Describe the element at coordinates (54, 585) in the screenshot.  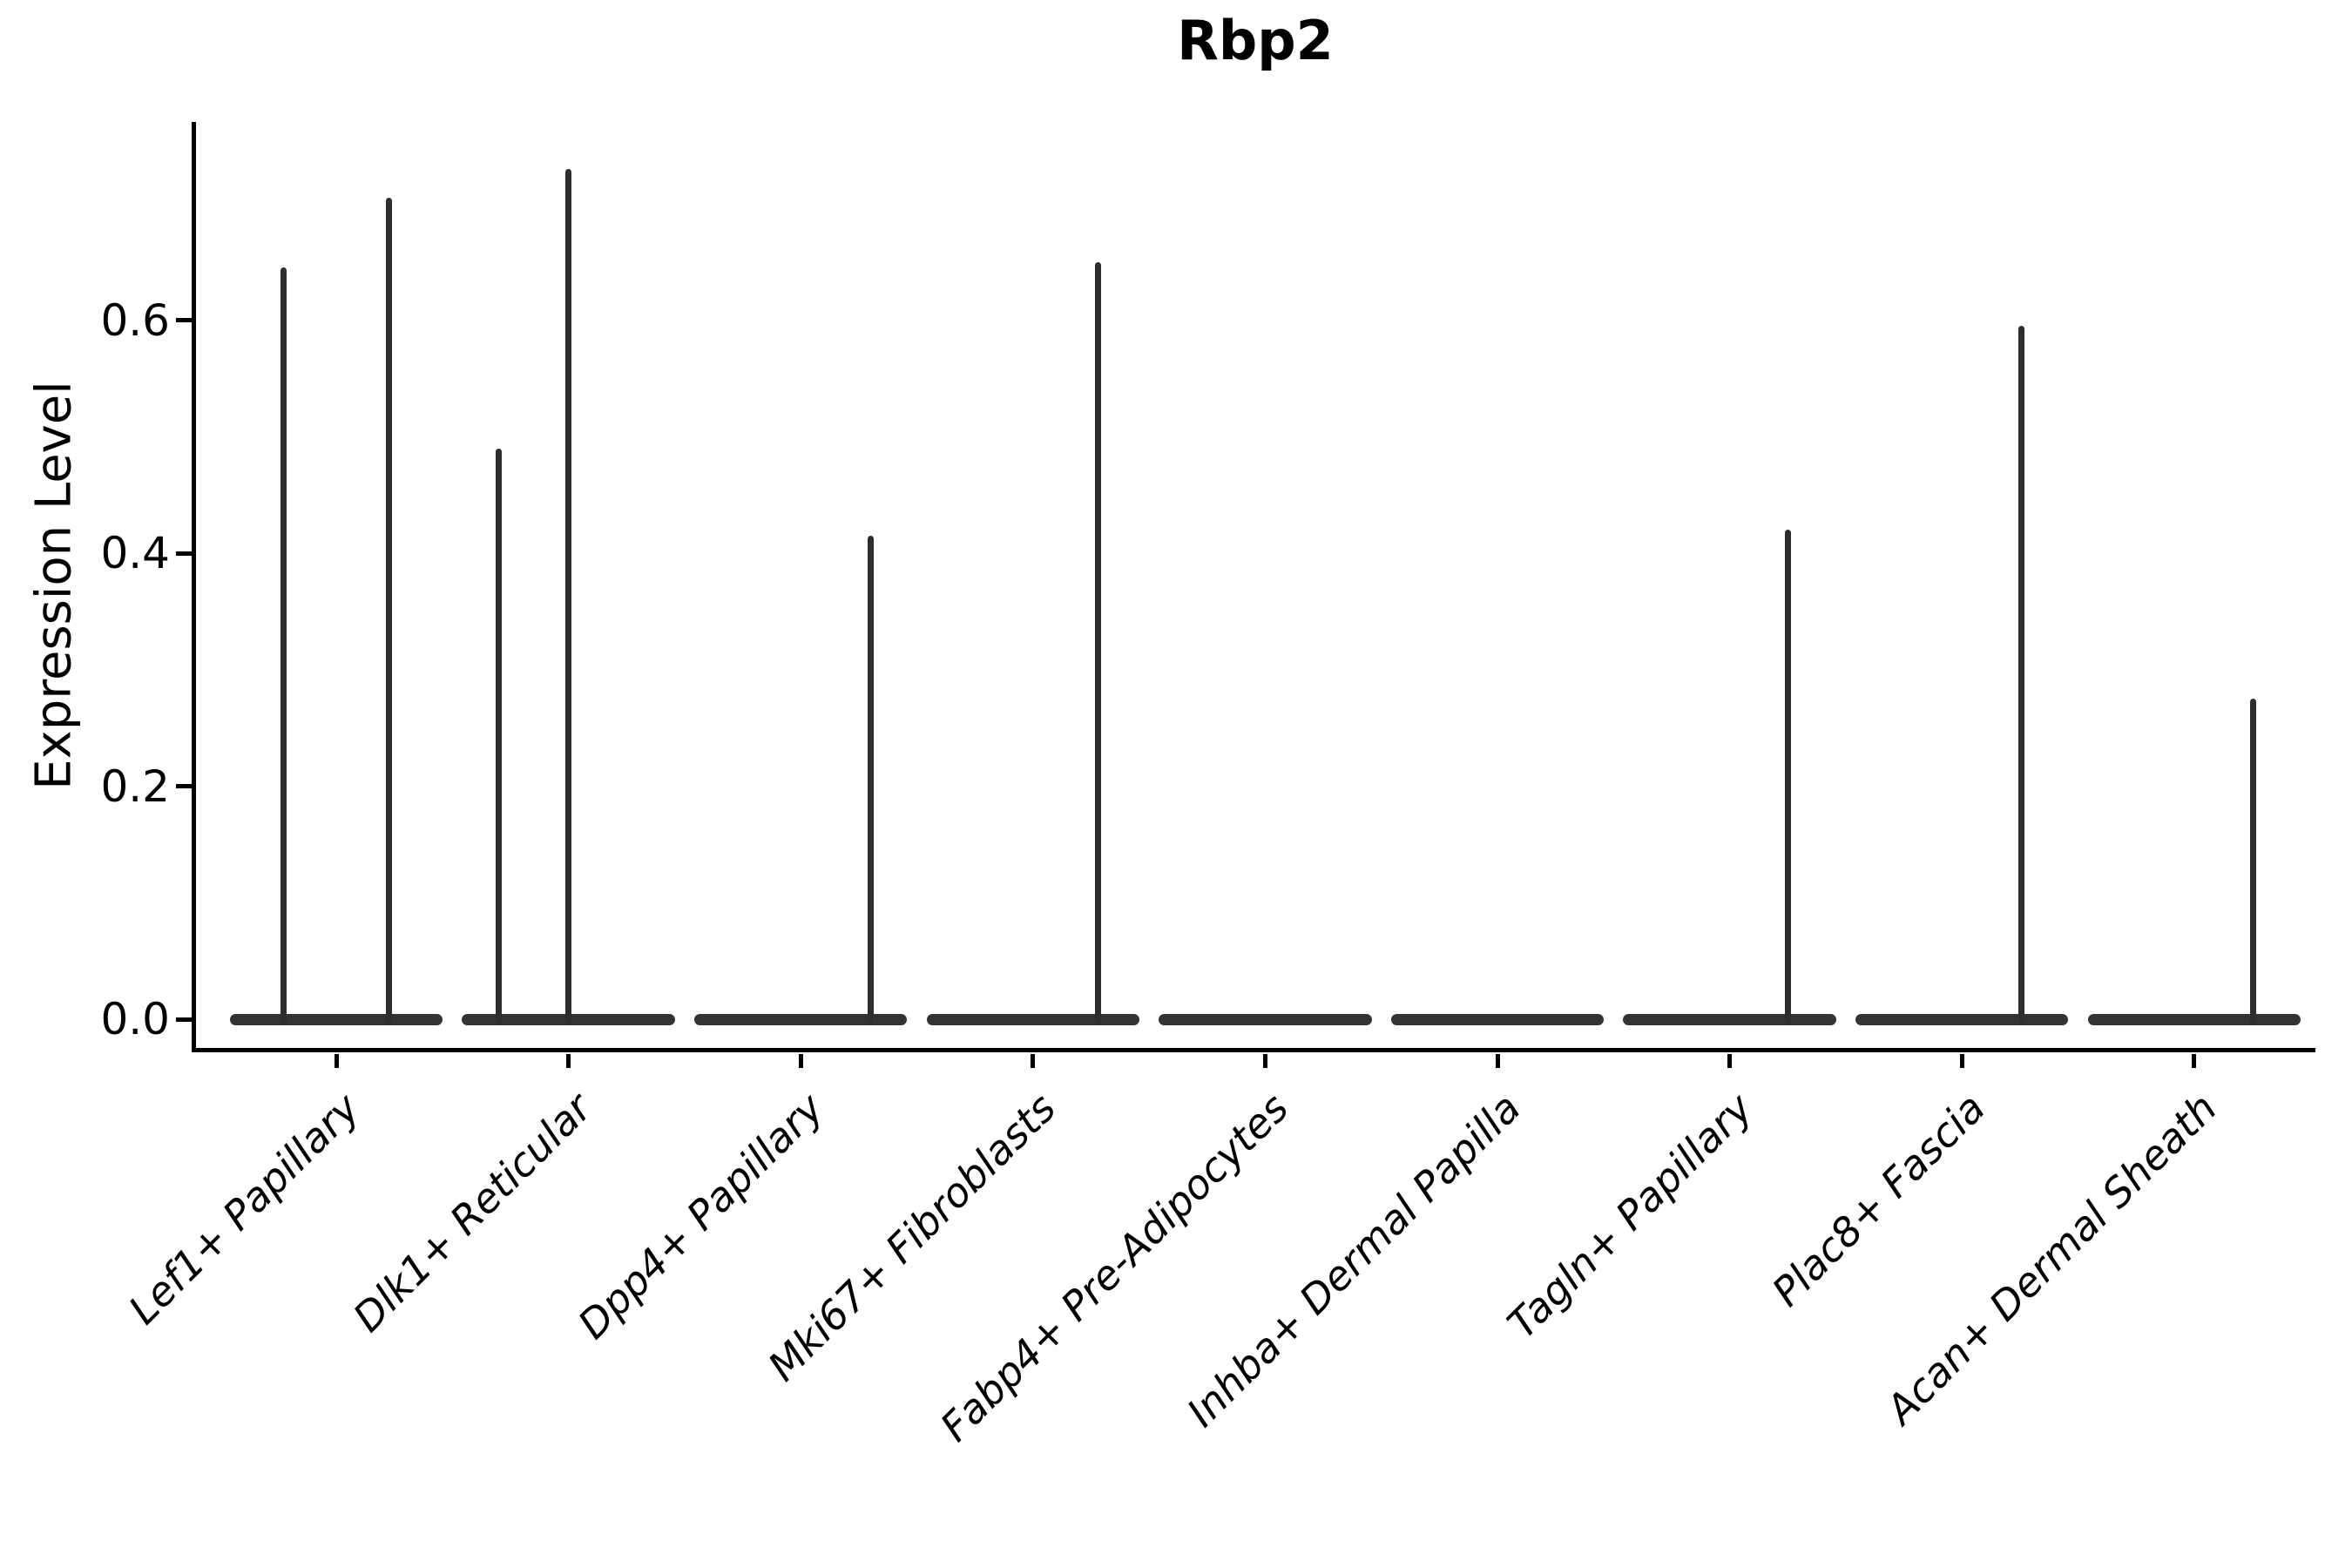
I see `y-axis-label: Expression Level` at that location.